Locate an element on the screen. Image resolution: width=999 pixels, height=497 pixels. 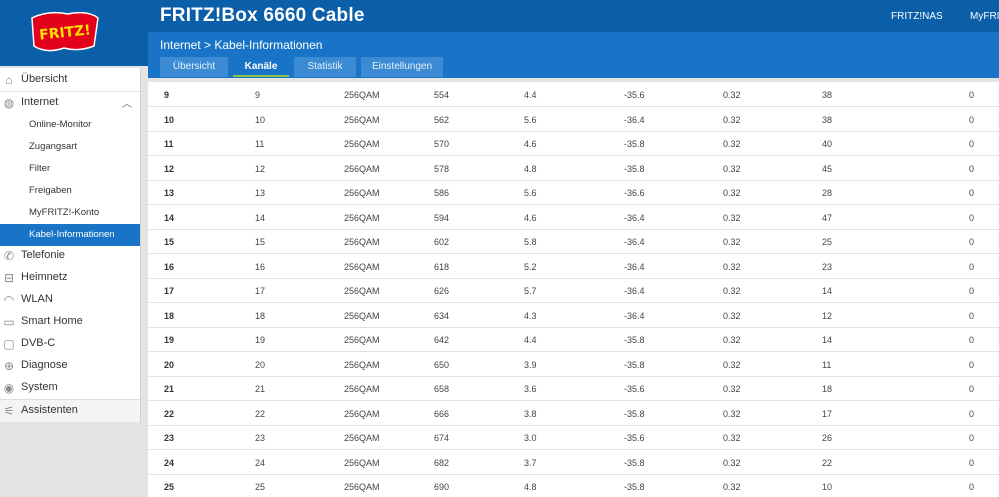
sidebar-item-wlan: ◠ WLAN is located at coordinates (70, 300).